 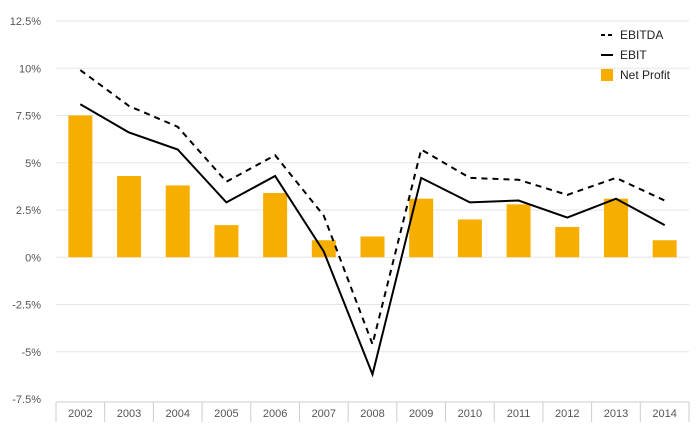 What do you see at coordinates (28, 117) in the screenshot?
I see `y-tick-label: 7.5%` at bounding box center [28, 117].